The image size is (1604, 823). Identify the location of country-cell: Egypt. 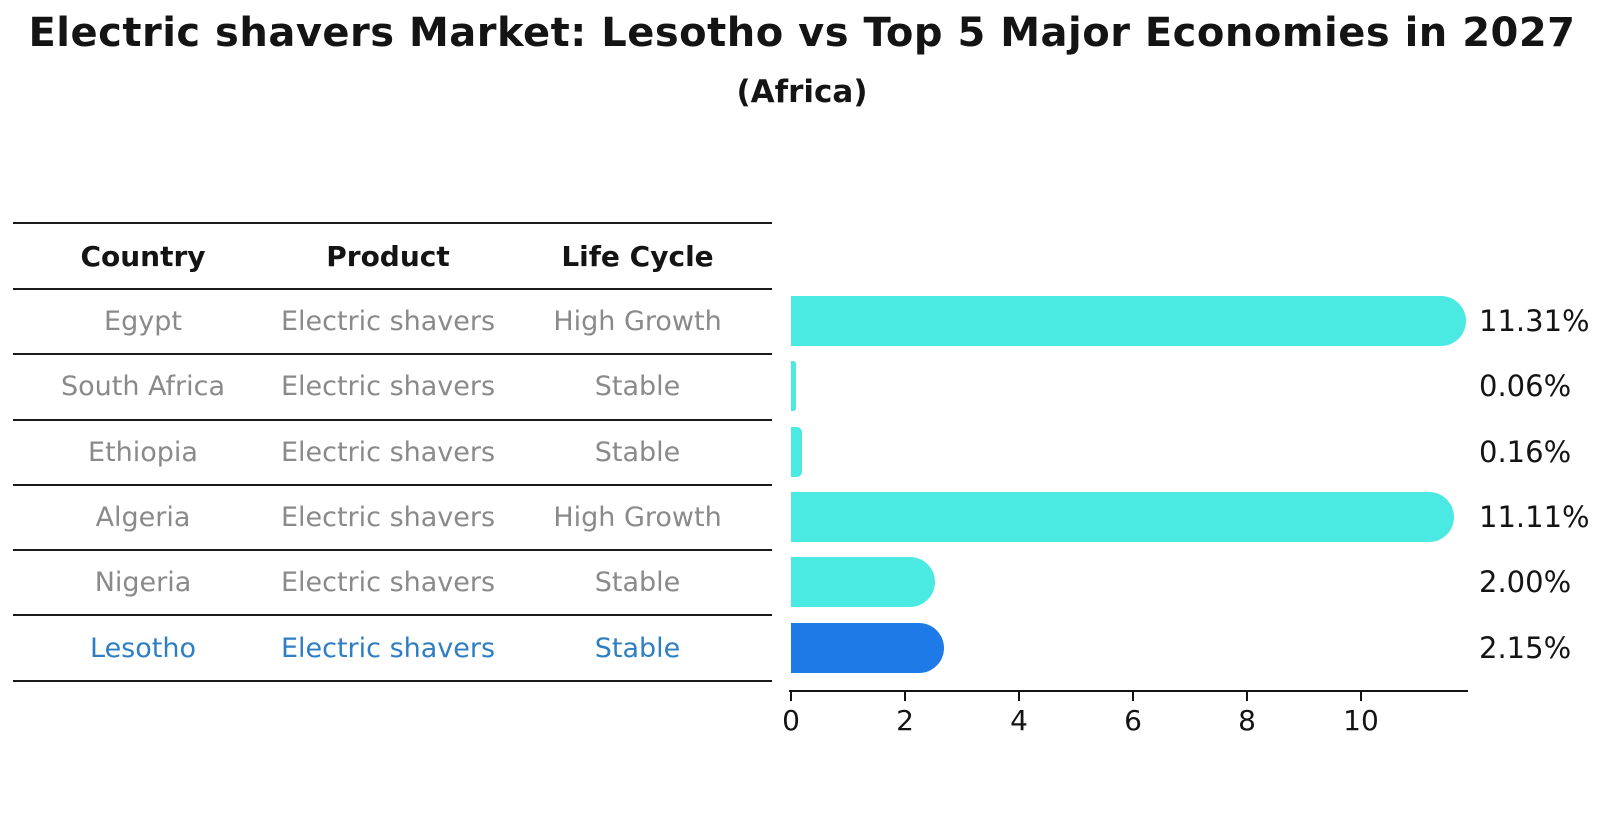
(143, 322).